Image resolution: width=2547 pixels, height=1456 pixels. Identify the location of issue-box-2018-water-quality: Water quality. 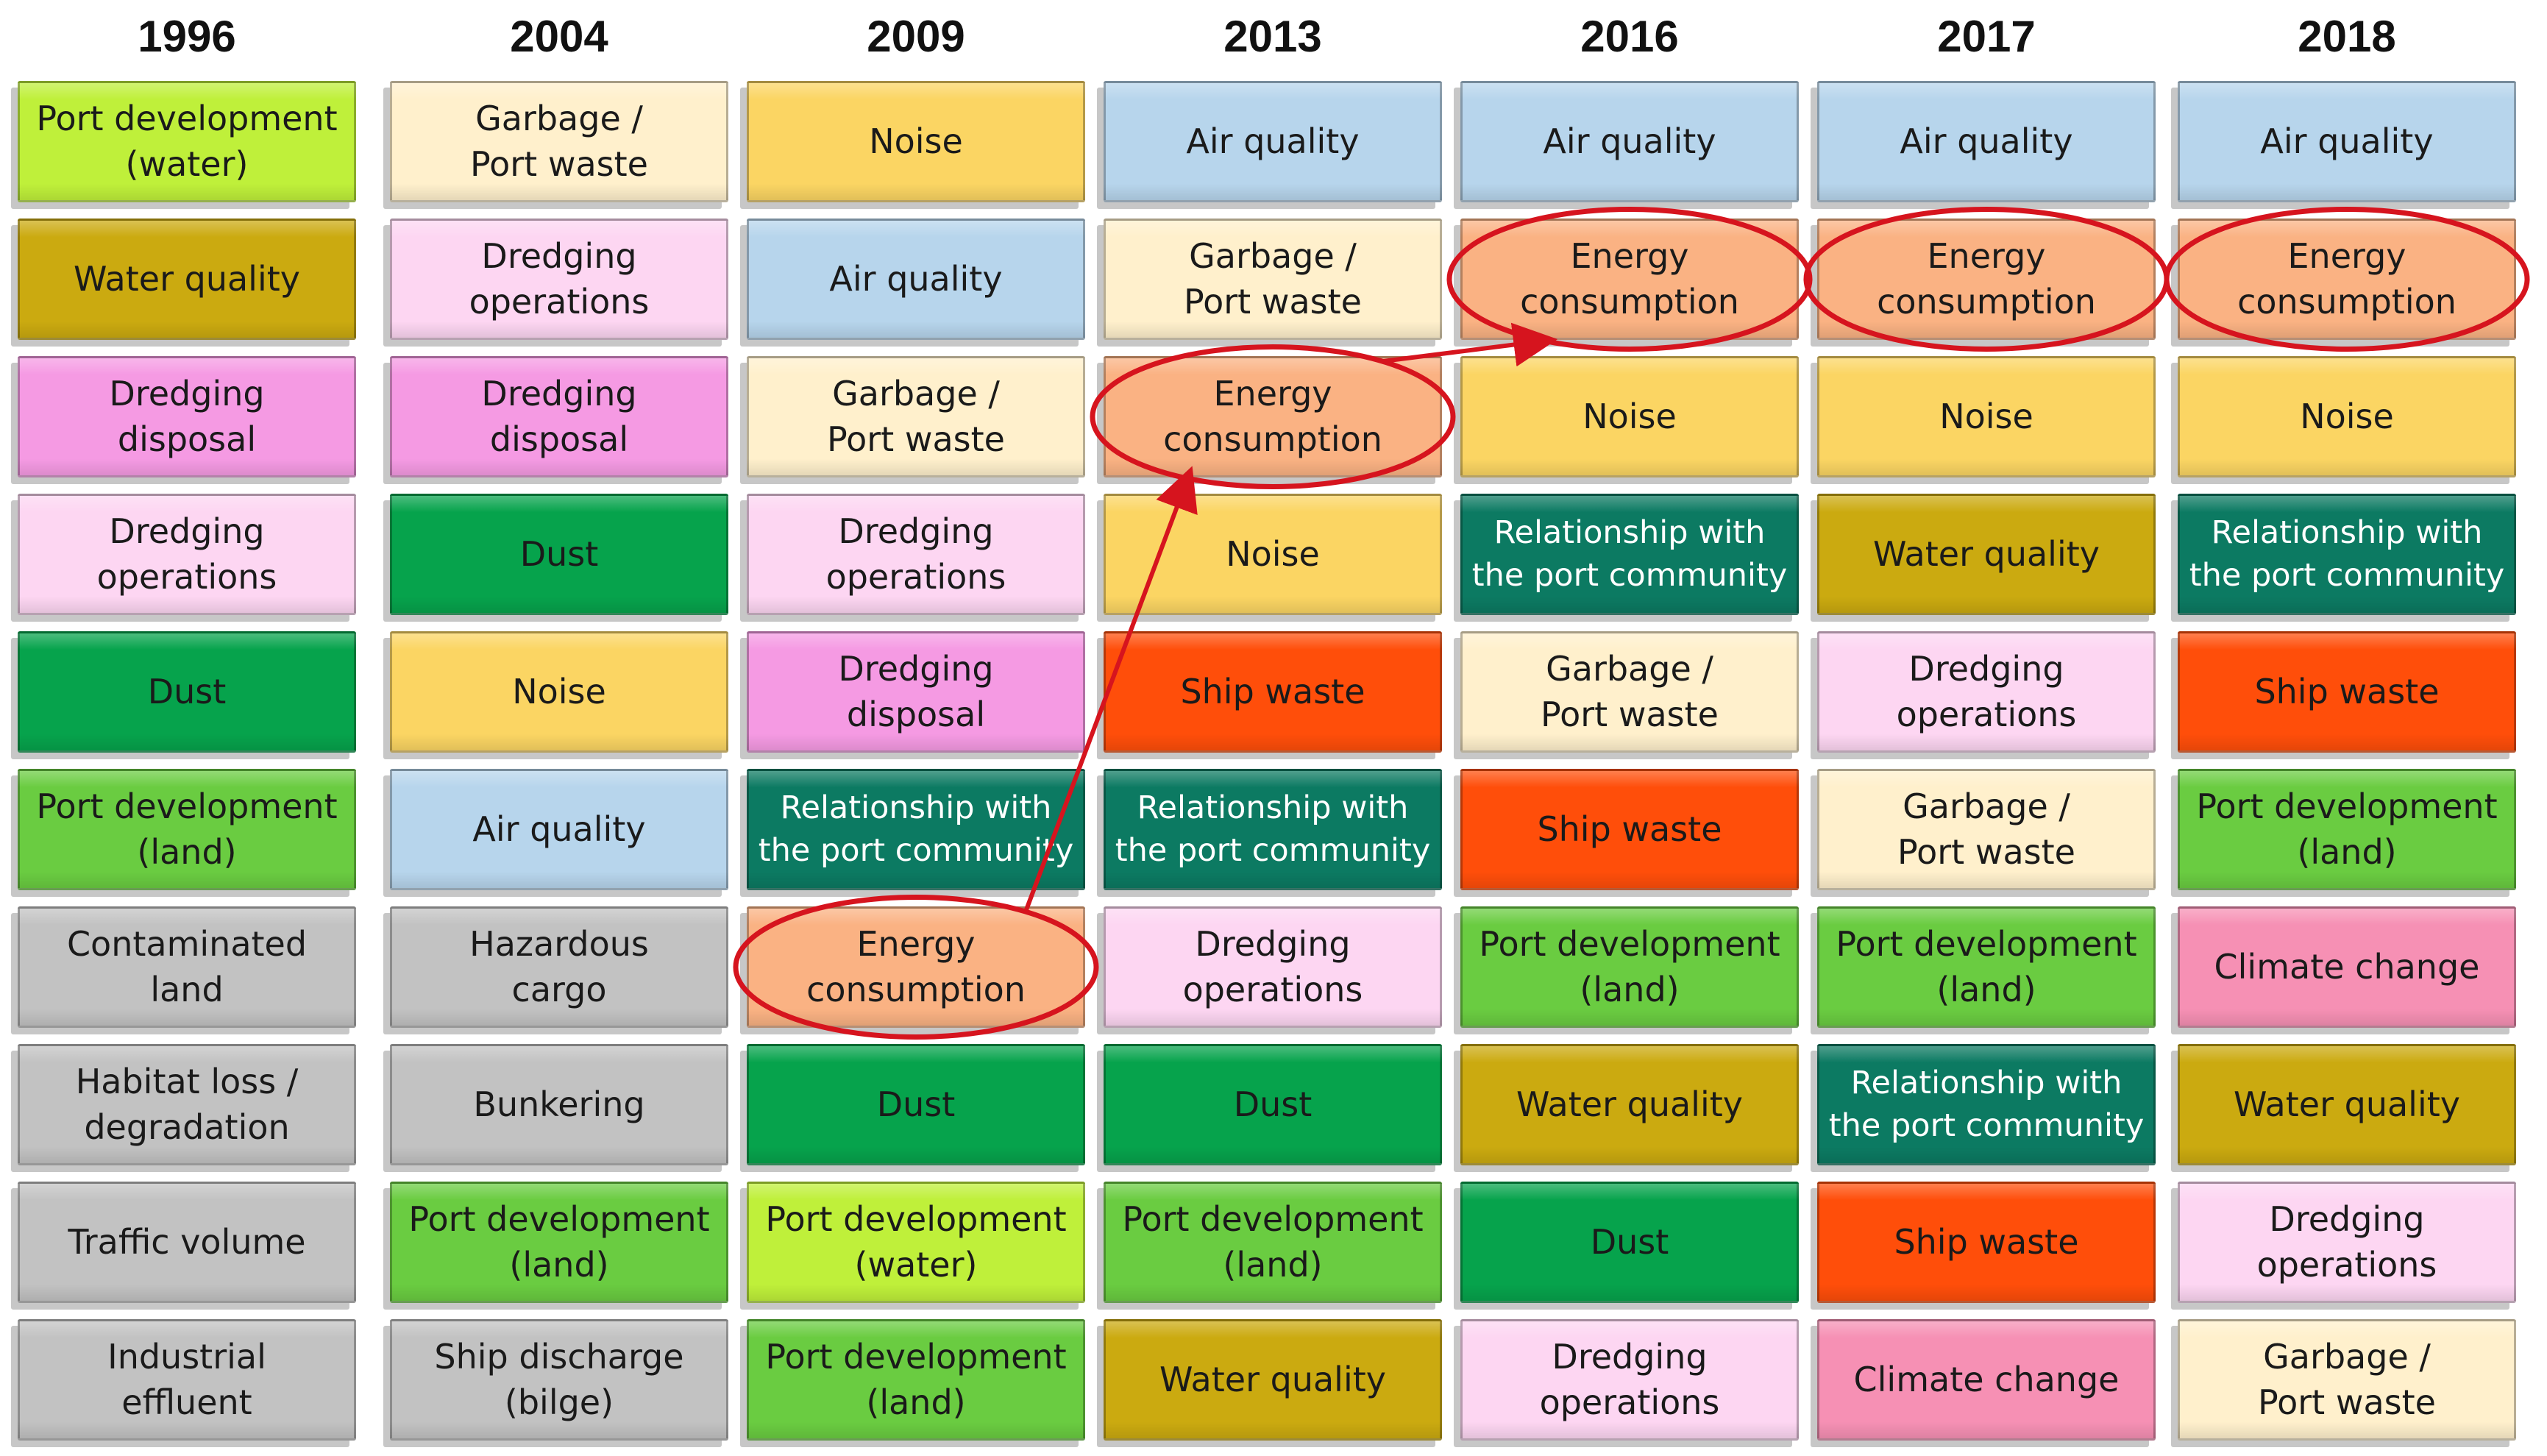
(2347, 1105).